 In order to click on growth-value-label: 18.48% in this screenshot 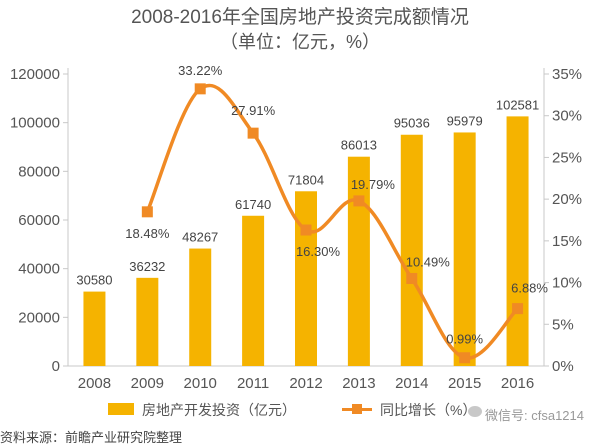, I will do `click(147, 233)`.